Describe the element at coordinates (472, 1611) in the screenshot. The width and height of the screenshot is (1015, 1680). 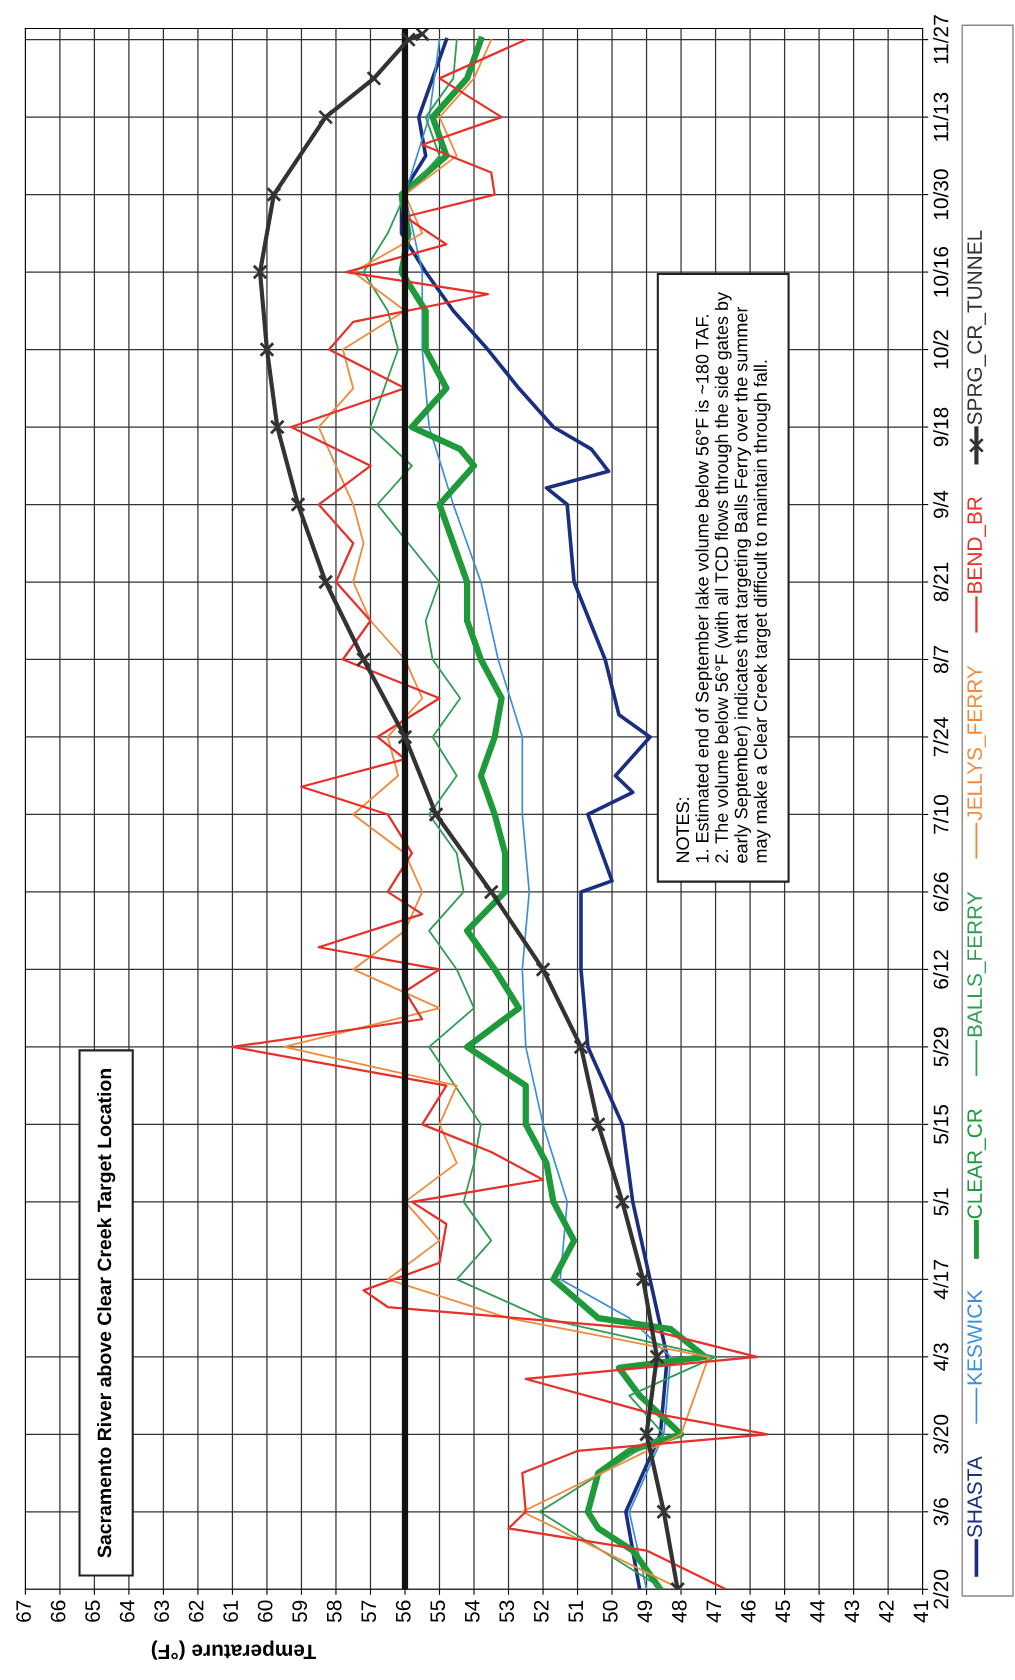
I see `x-tick-label: 54` at that location.